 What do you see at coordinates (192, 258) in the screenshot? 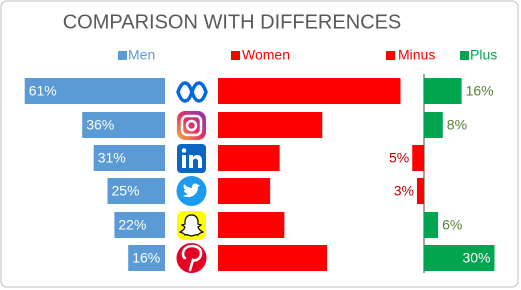
I see `pinterest-icon-p` at bounding box center [192, 258].